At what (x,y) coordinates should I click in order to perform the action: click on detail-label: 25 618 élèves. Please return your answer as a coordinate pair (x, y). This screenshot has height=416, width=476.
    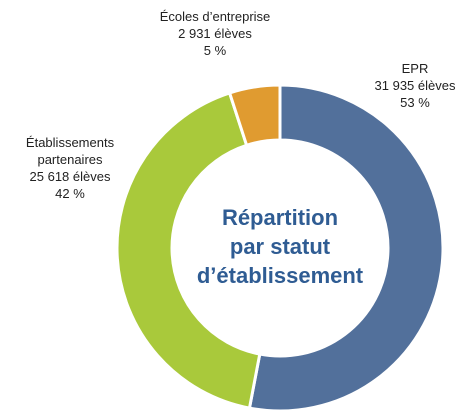
    Looking at the image, I should click on (70, 176).